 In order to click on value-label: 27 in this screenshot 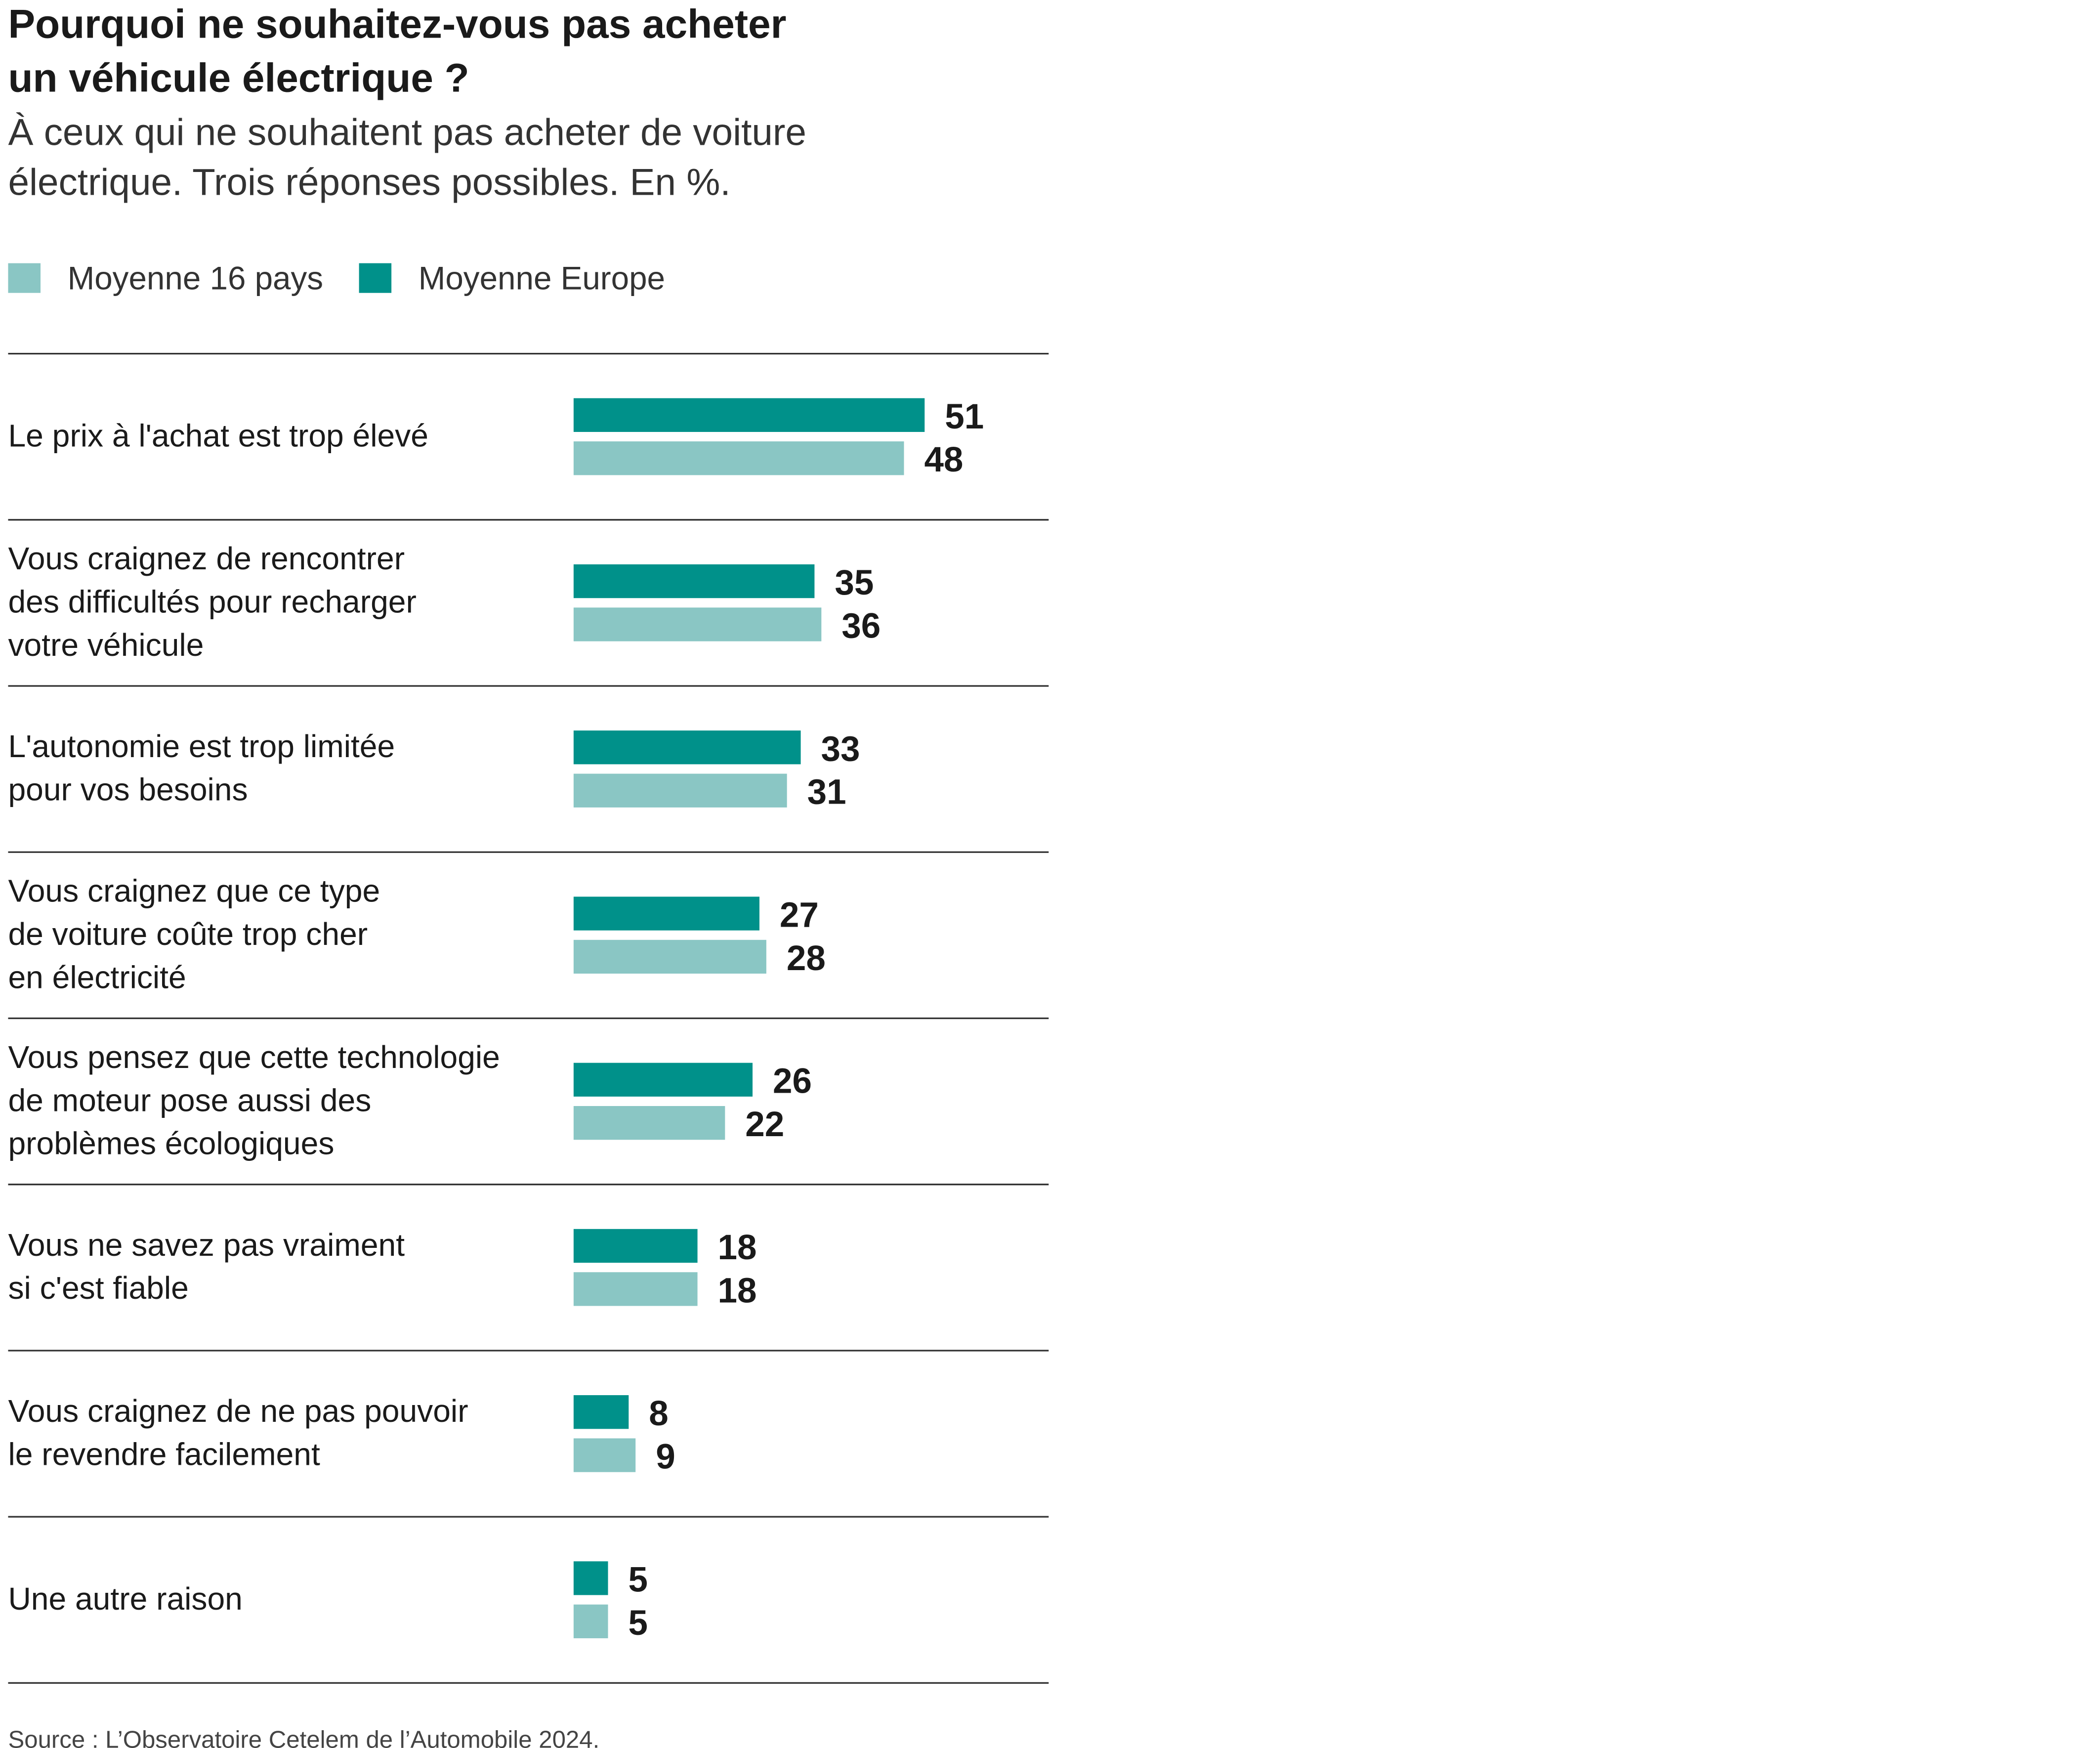, I will do `click(799, 915)`.